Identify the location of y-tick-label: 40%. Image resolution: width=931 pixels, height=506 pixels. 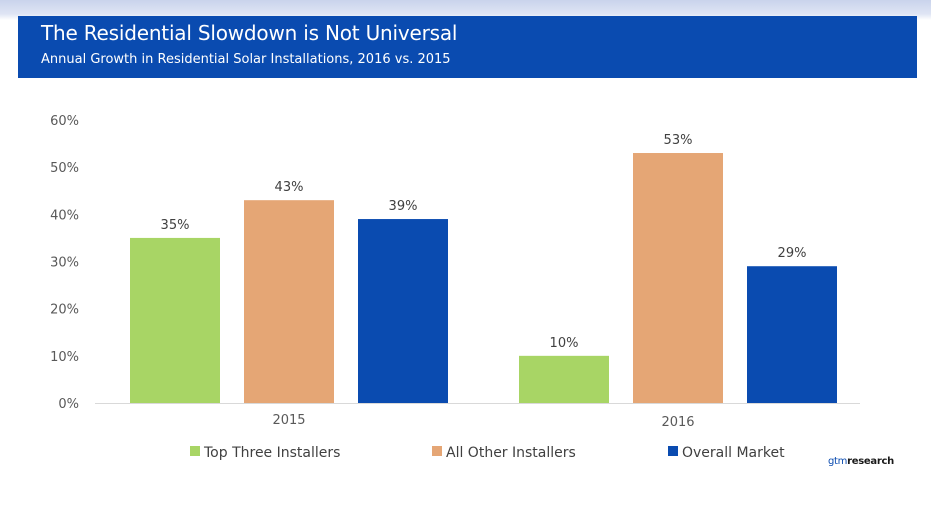
(64, 215).